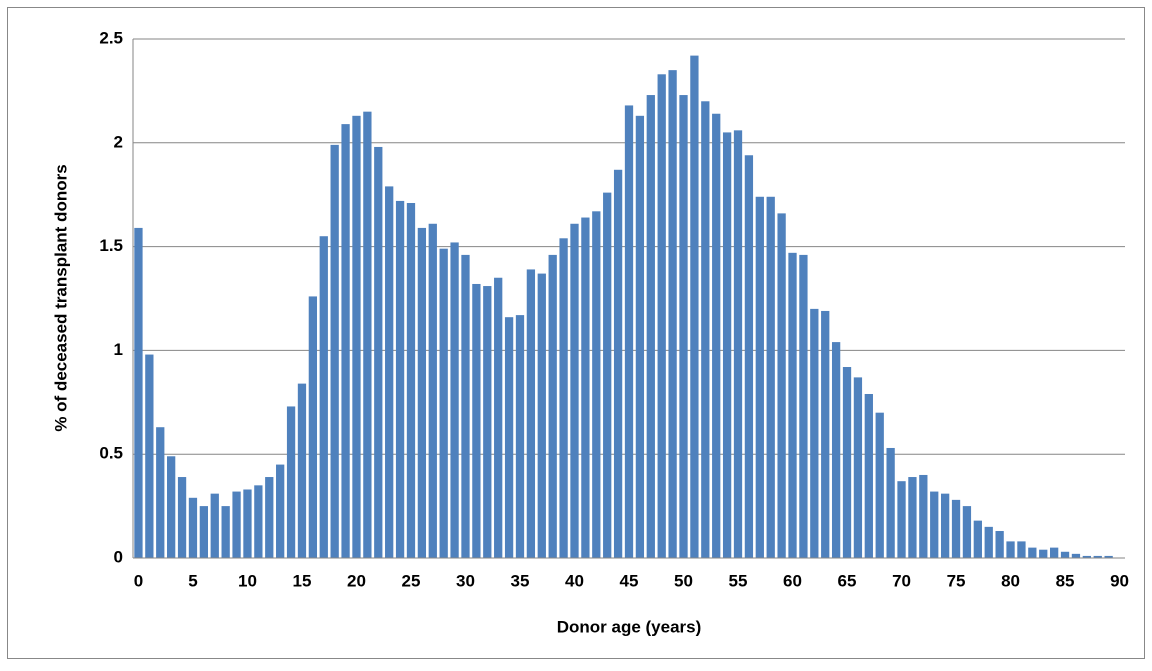  What do you see at coordinates (118, 349) in the screenshot?
I see `y-tick-label: 1` at bounding box center [118, 349].